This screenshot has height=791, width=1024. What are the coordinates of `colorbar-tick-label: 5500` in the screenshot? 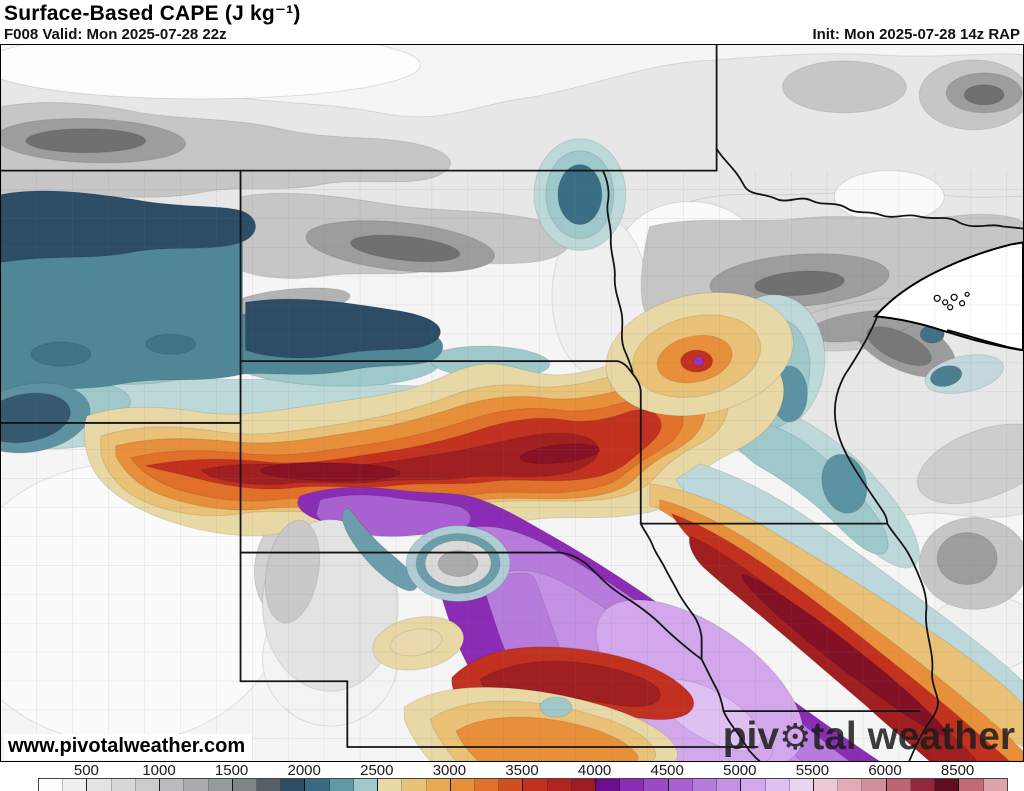 It's located at (812, 770).